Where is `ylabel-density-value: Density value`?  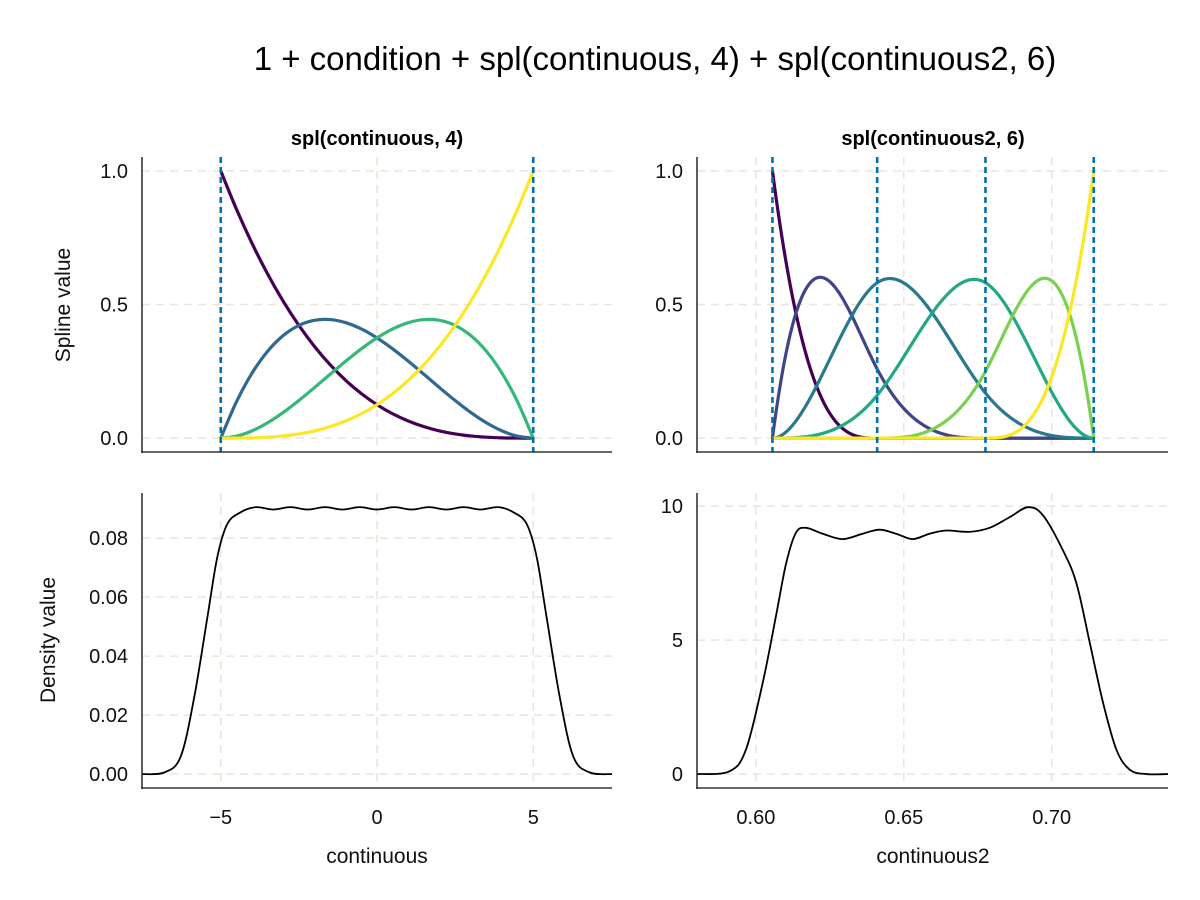 ylabel-density-value: Density value is located at coordinates (48, 640).